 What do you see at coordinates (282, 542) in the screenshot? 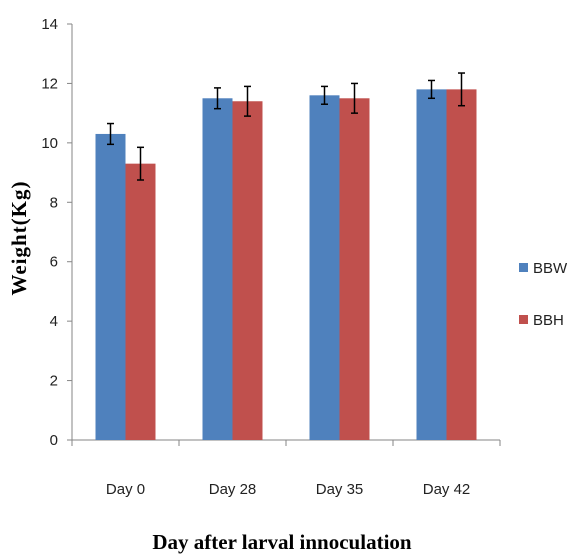
I see `x-axis-title: Day after larval innoculation` at bounding box center [282, 542].